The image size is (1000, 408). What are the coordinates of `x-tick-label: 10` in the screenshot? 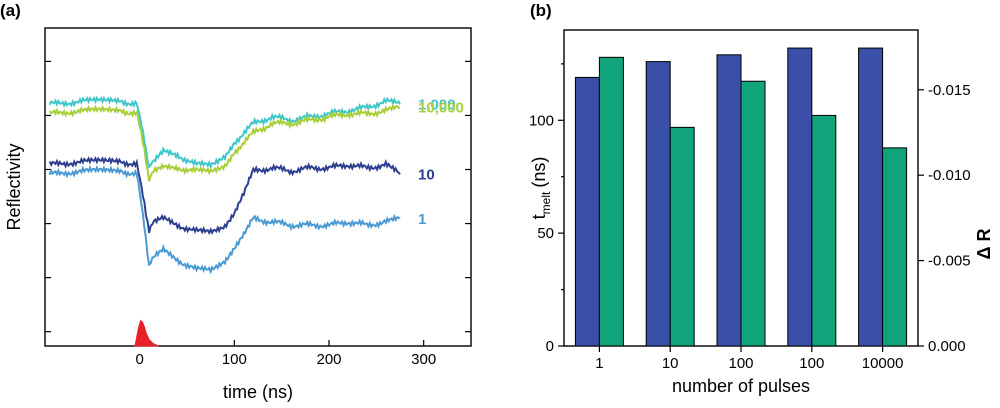 It's located at (670, 363).